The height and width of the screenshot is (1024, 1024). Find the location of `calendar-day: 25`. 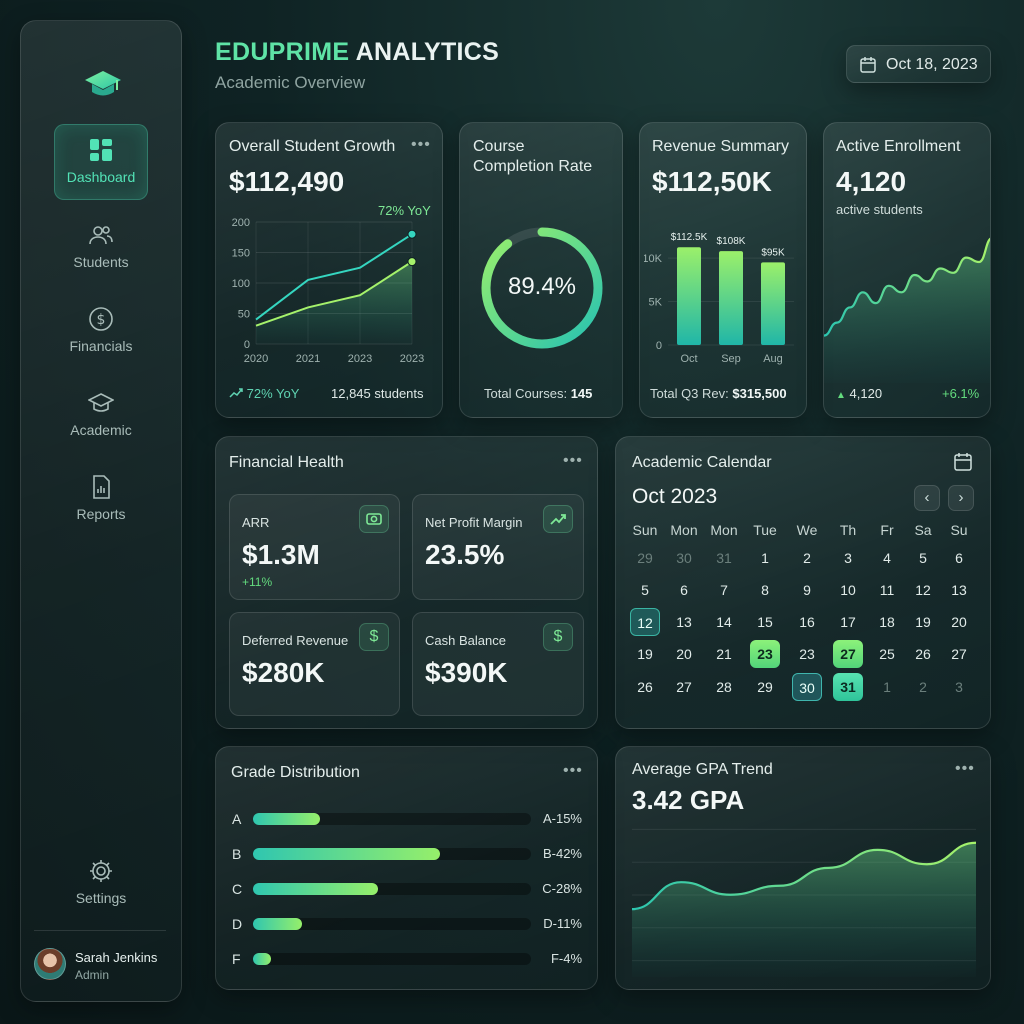

calendar-day: 25 is located at coordinates (887, 654).